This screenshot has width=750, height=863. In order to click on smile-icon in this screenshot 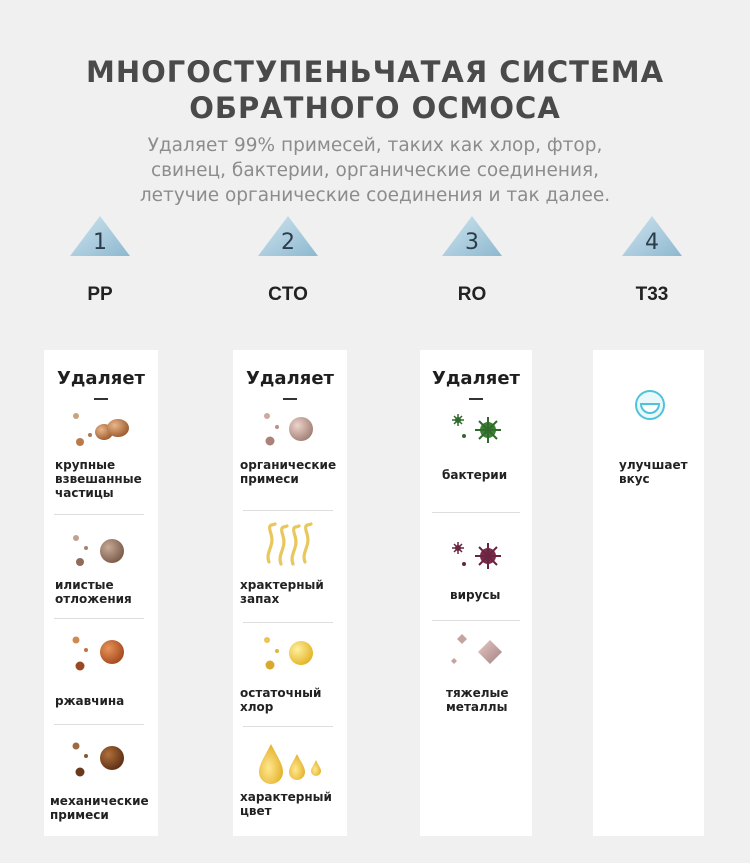, I will do `click(650, 405)`.